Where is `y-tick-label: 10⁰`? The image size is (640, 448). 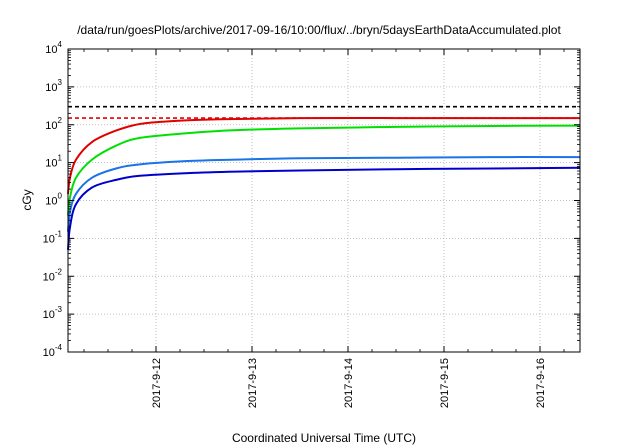
y-tick-label: 10⁰ is located at coordinates (53, 200).